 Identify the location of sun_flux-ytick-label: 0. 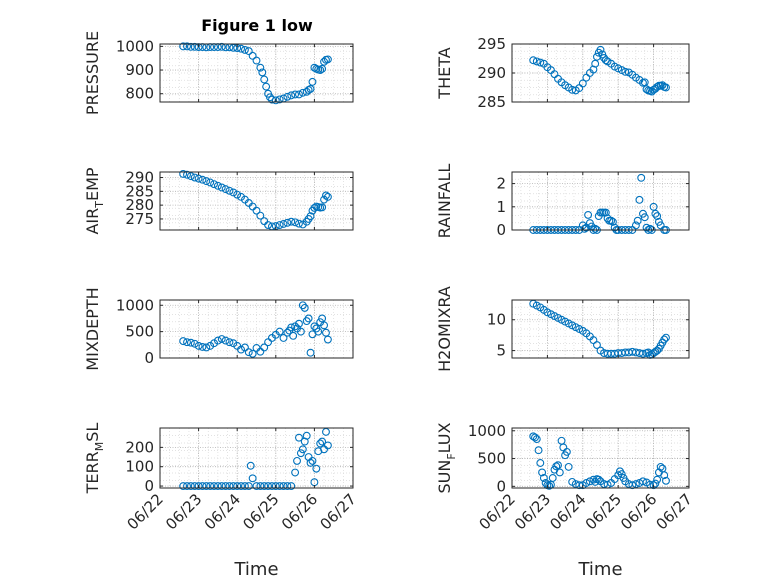
(501, 486).